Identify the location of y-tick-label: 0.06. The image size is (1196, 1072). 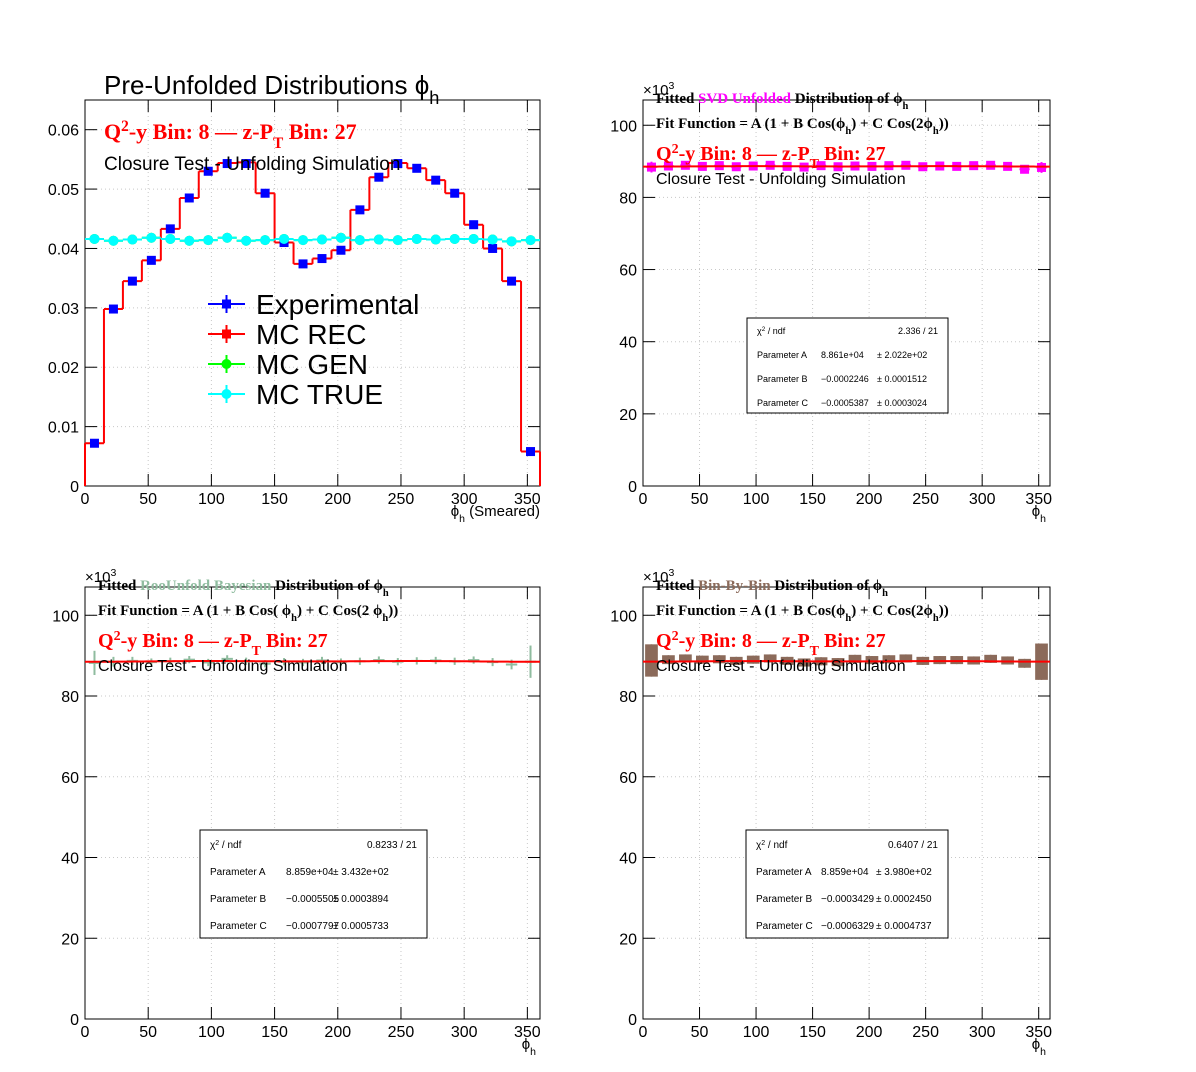
(63, 131).